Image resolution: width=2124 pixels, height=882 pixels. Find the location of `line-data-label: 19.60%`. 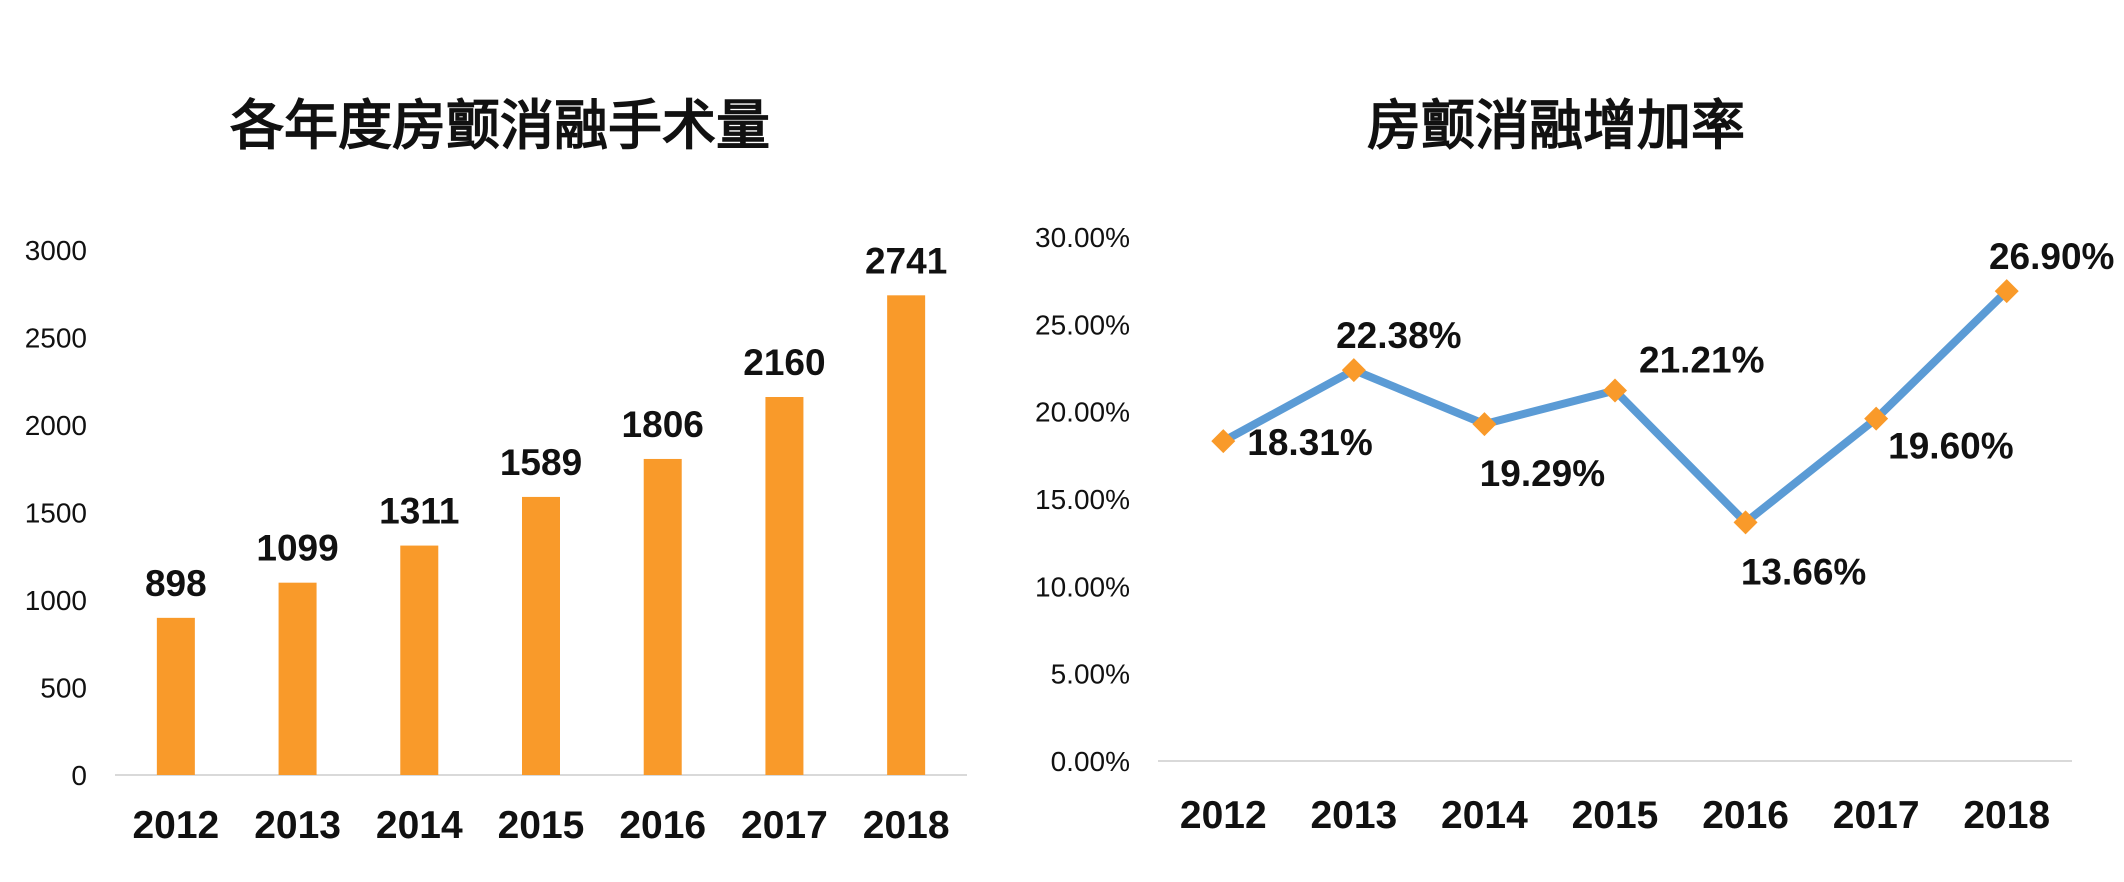

line-data-label: 19.60% is located at coordinates (1951, 446).